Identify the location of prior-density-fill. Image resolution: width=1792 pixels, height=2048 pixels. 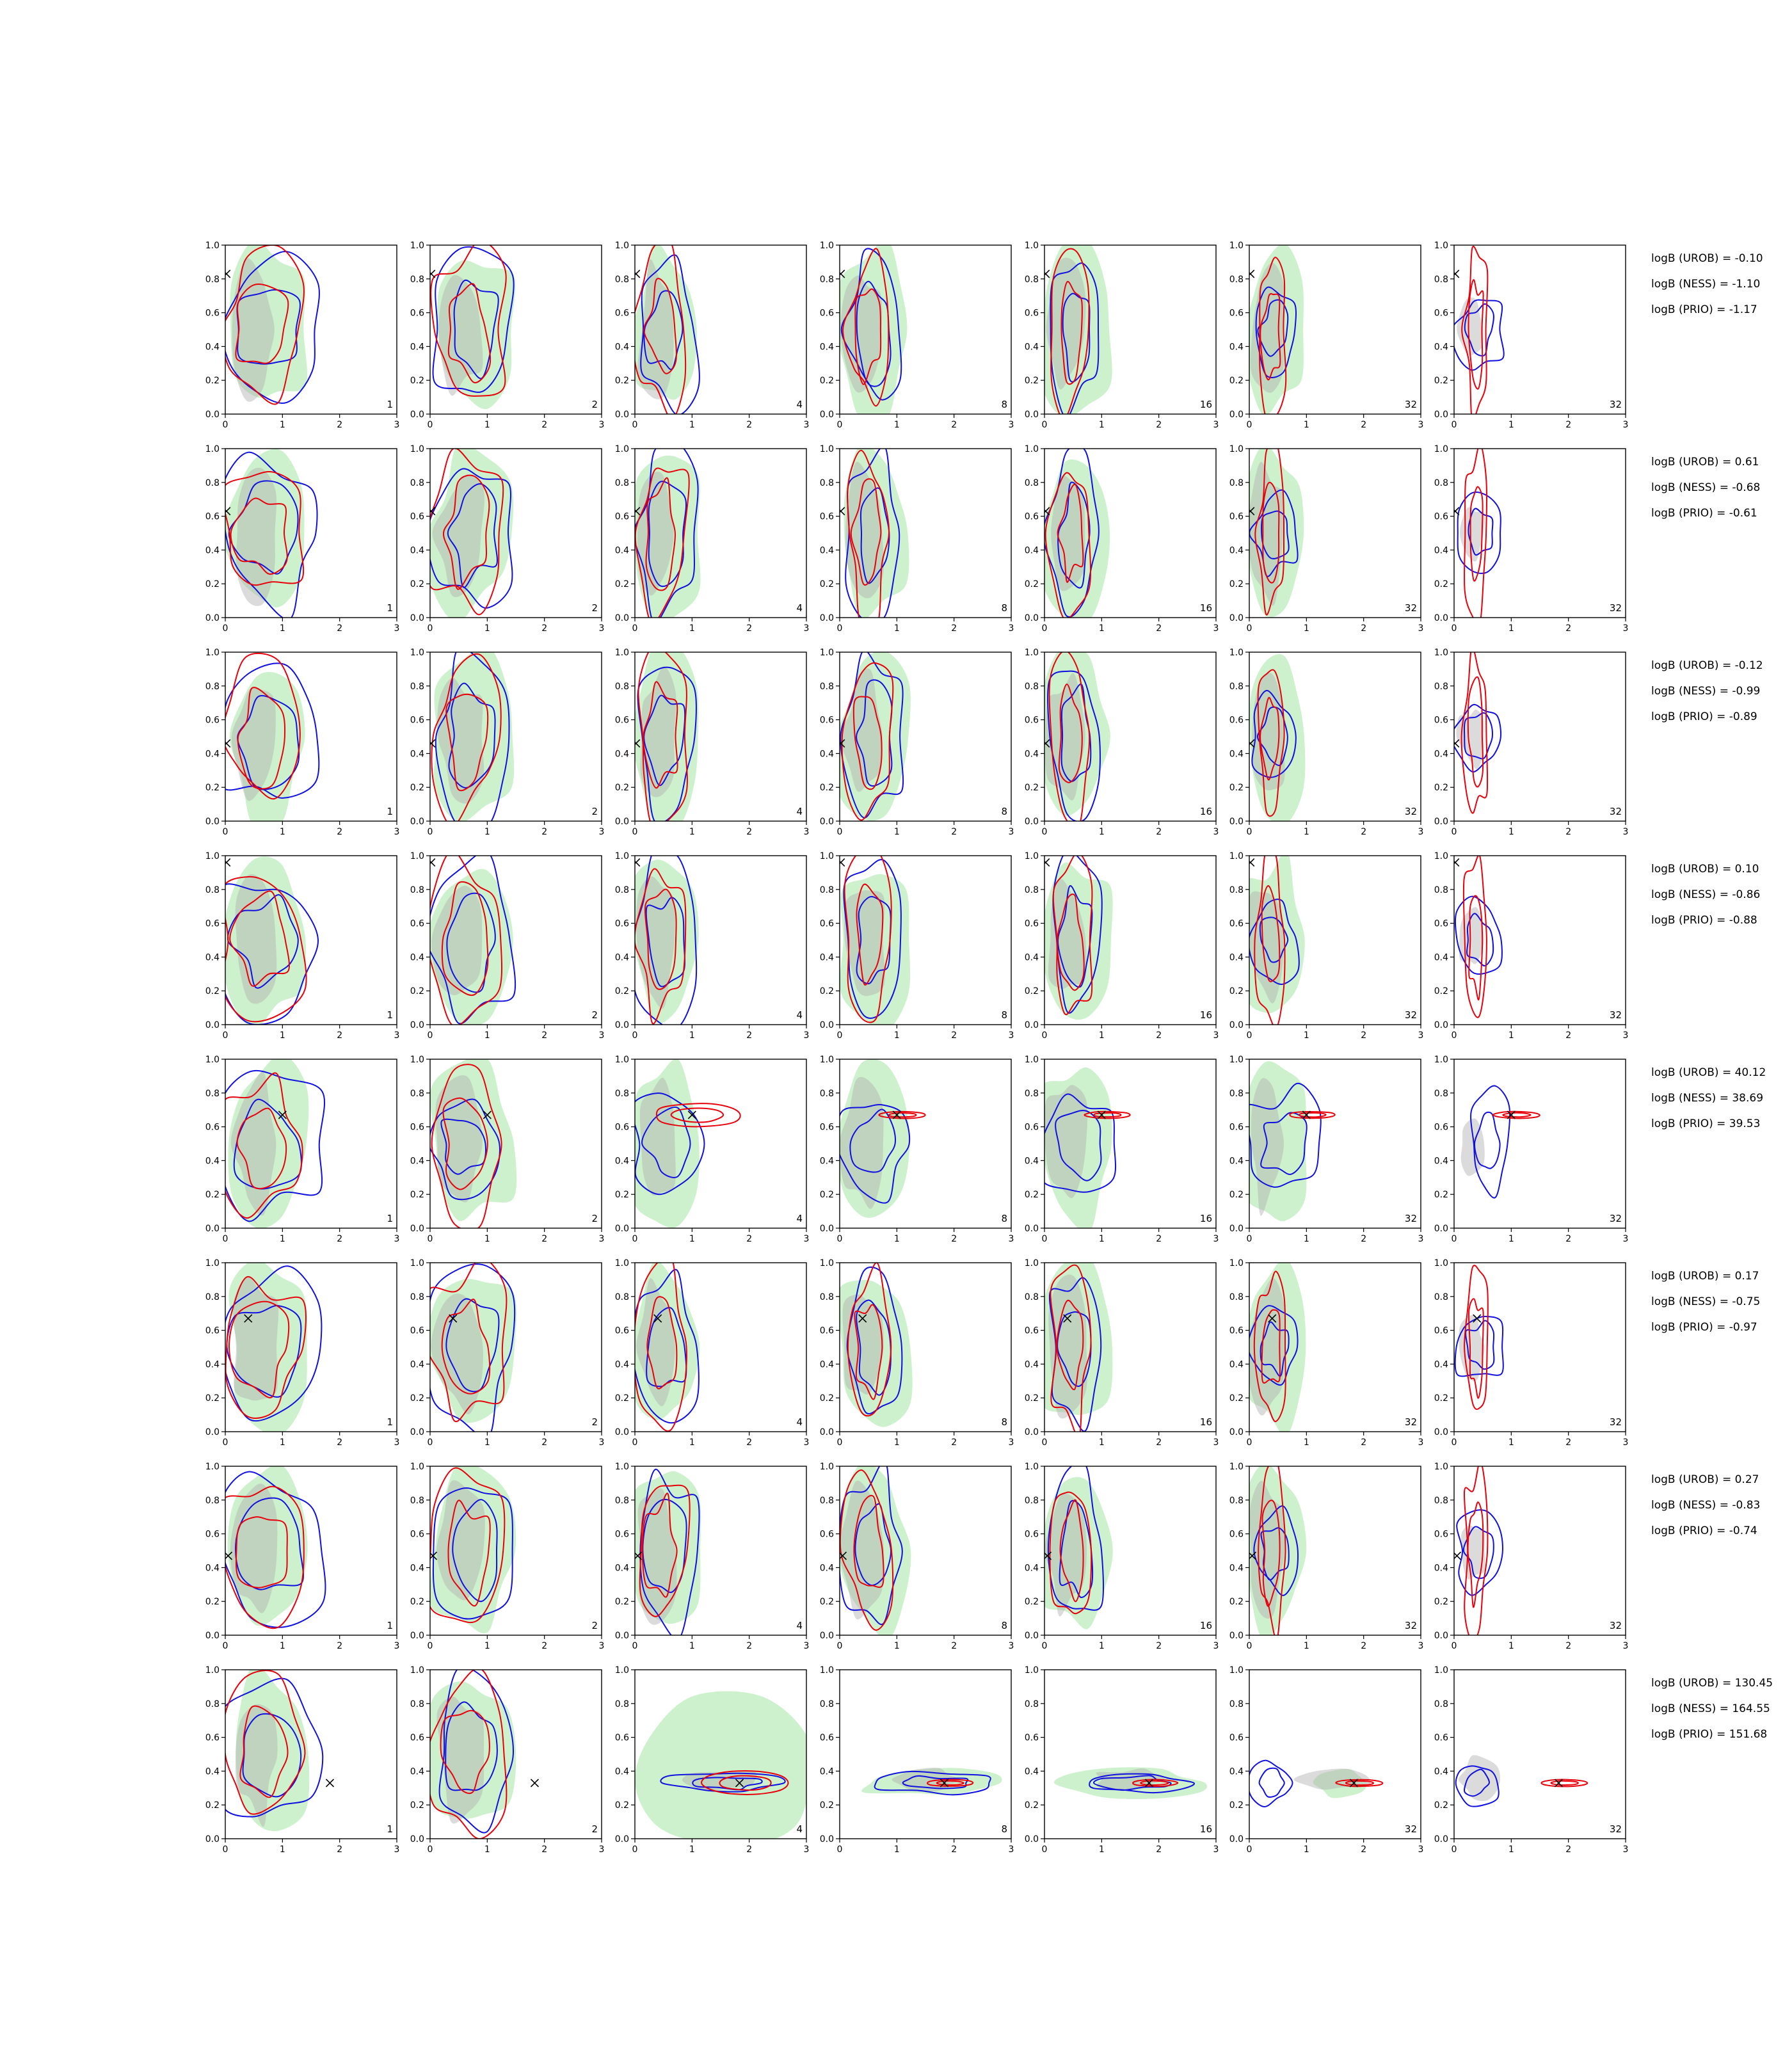
(1078, 1339).